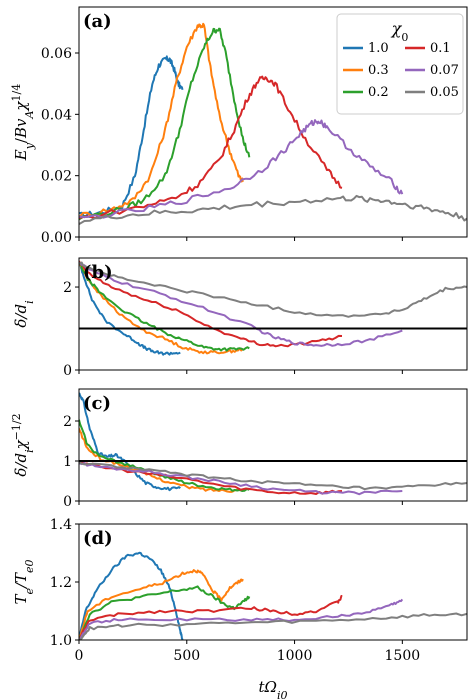 The image size is (474, 700). I want to click on y-axis-title-c: δ/diχ−1/2, so click(23, 444).